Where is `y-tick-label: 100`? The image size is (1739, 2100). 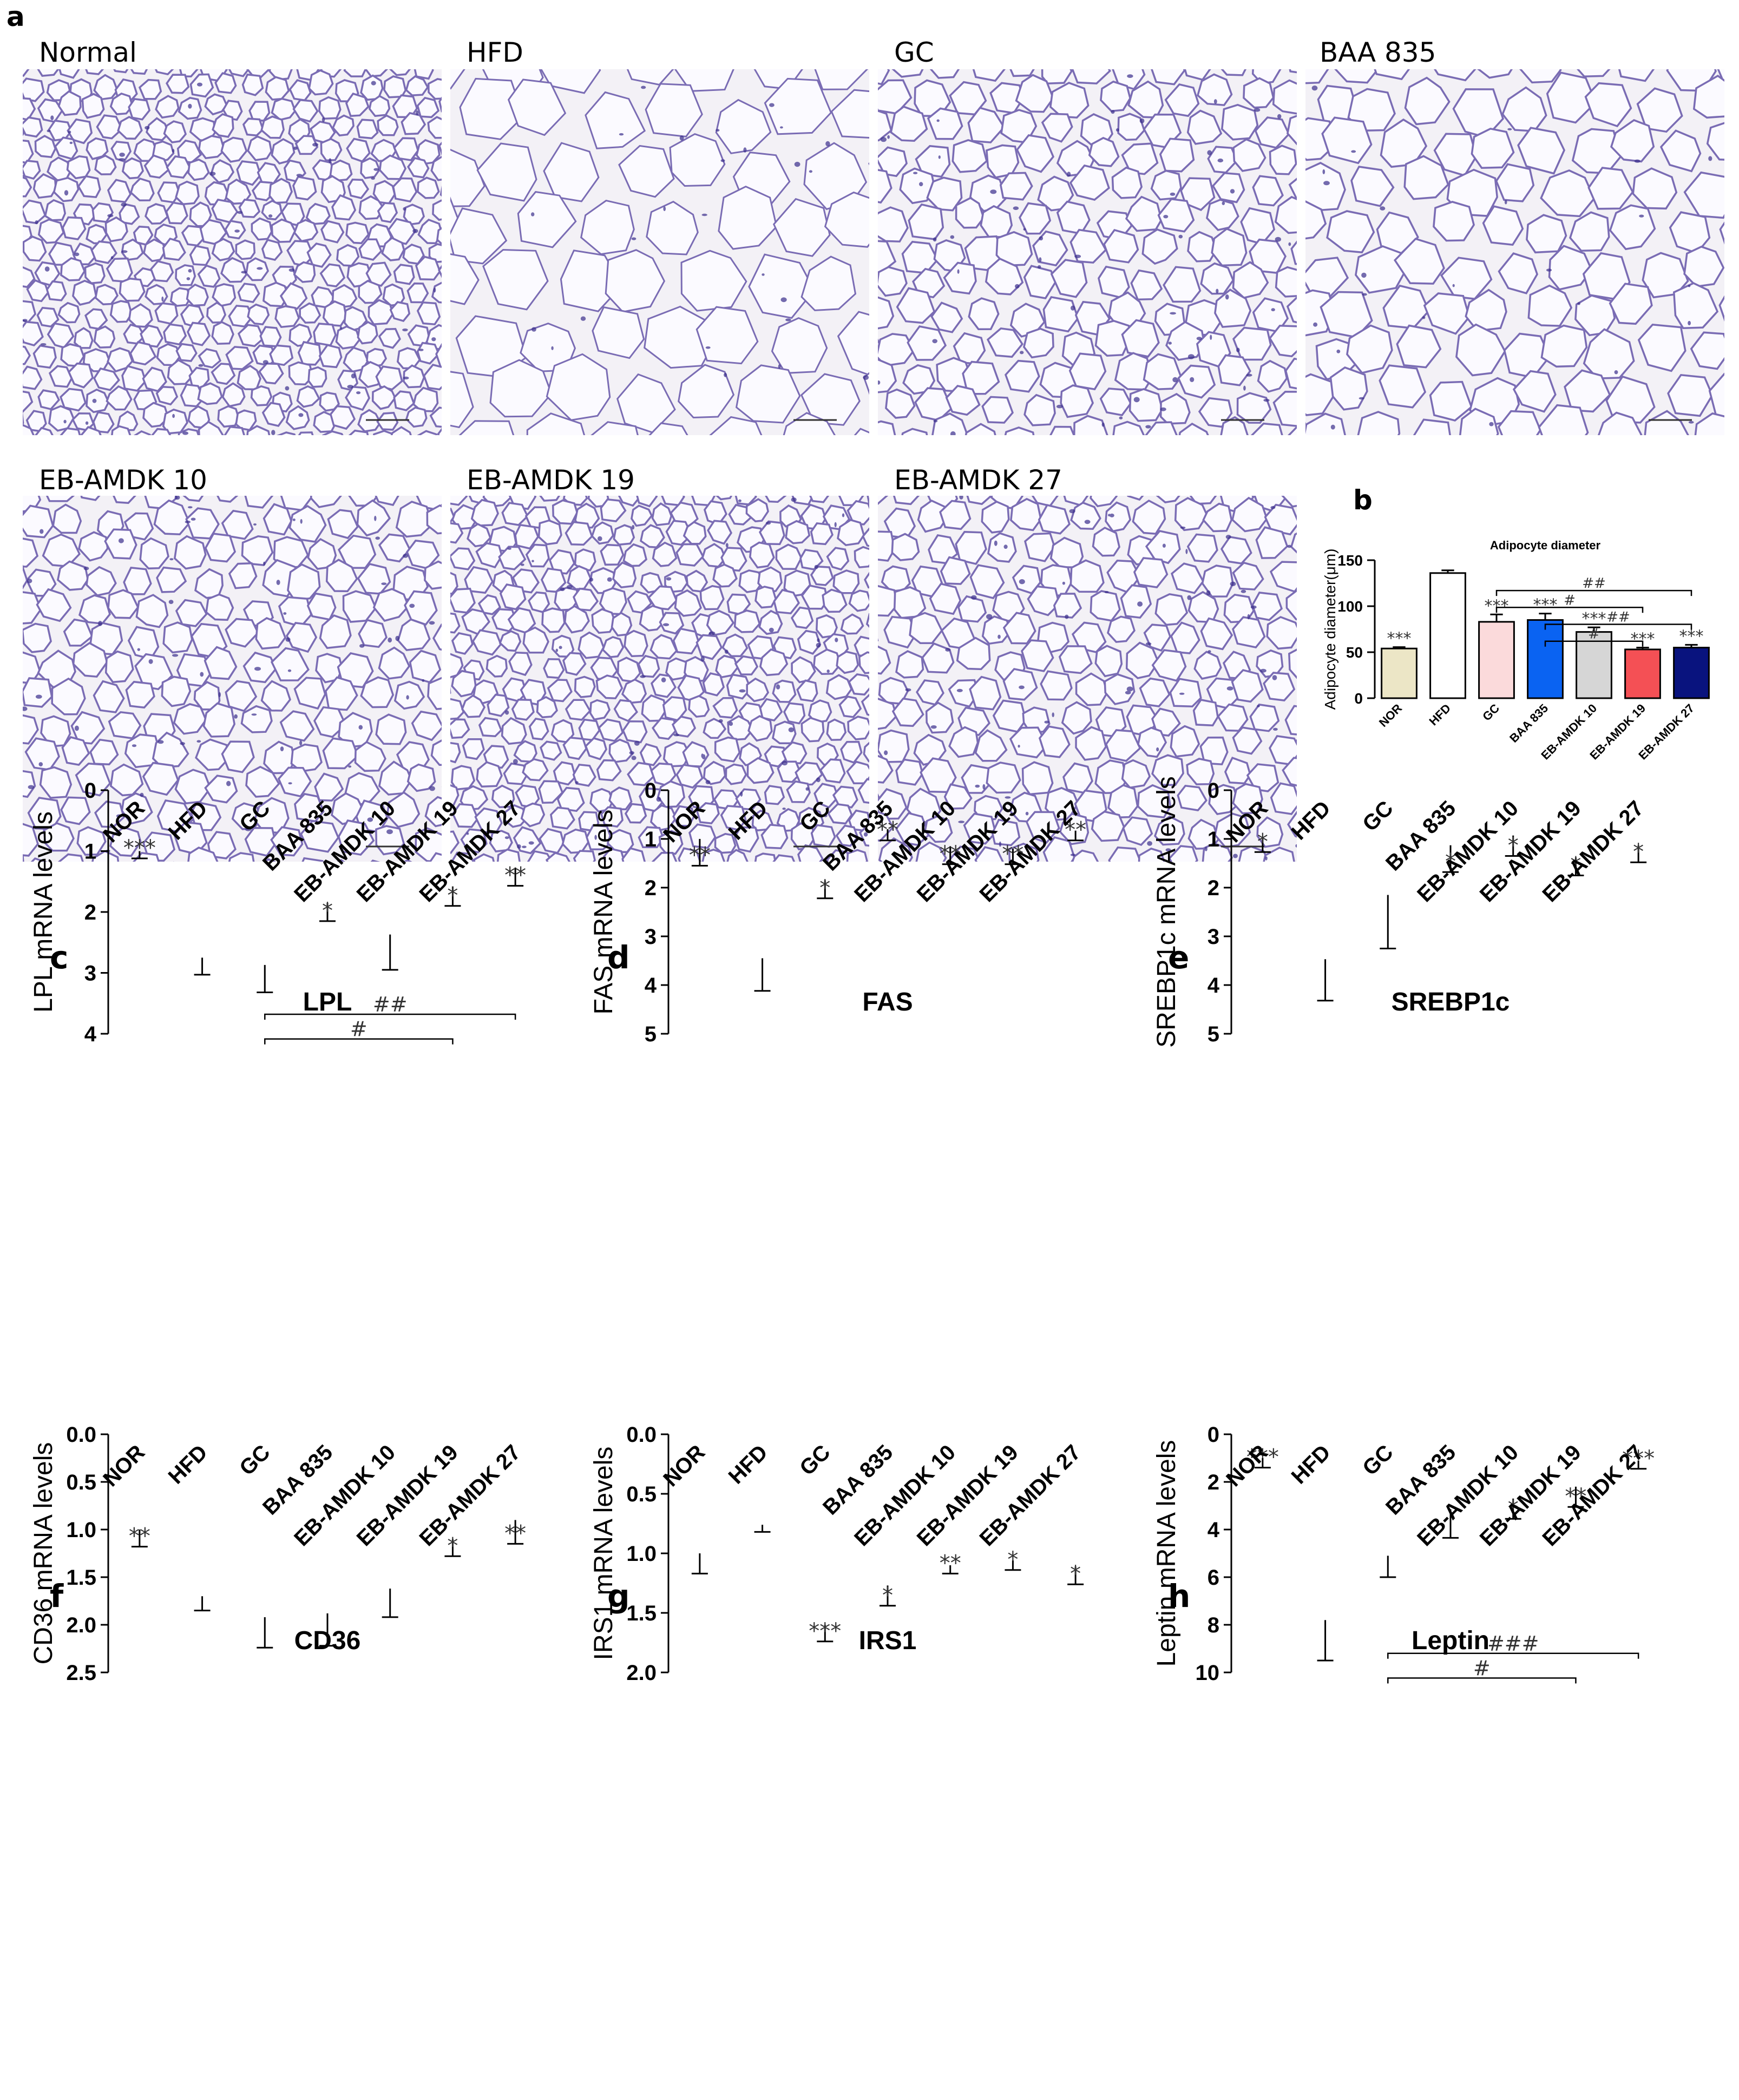 y-tick-label: 100 is located at coordinates (1350, 606).